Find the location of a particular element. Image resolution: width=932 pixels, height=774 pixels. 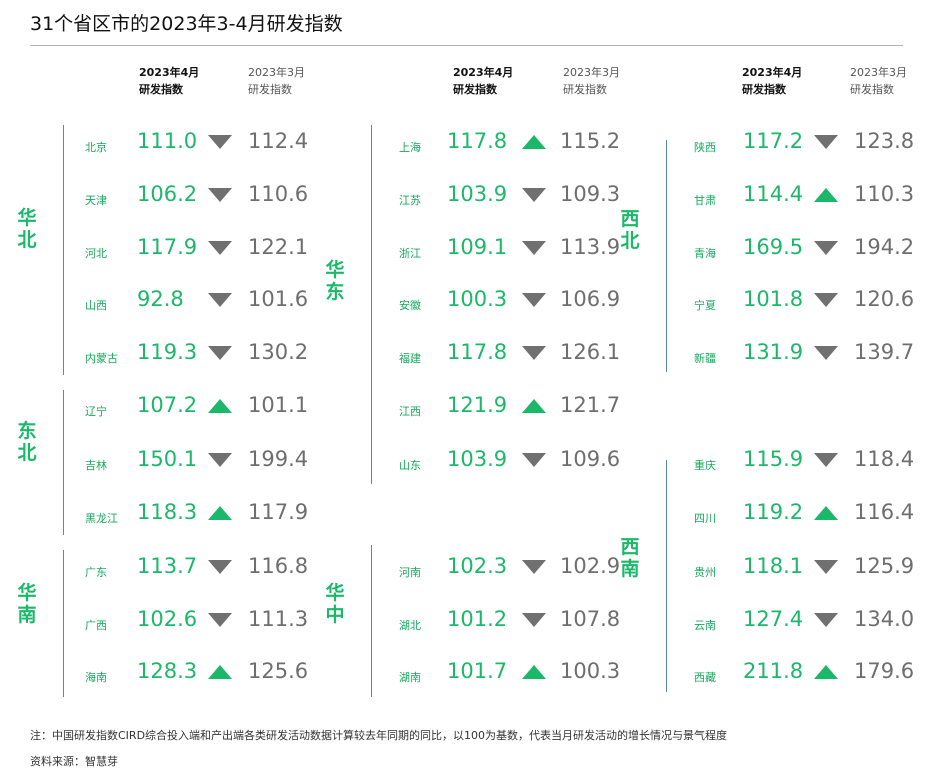

source-note: 资料来源：智慧芽 is located at coordinates (74, 761).